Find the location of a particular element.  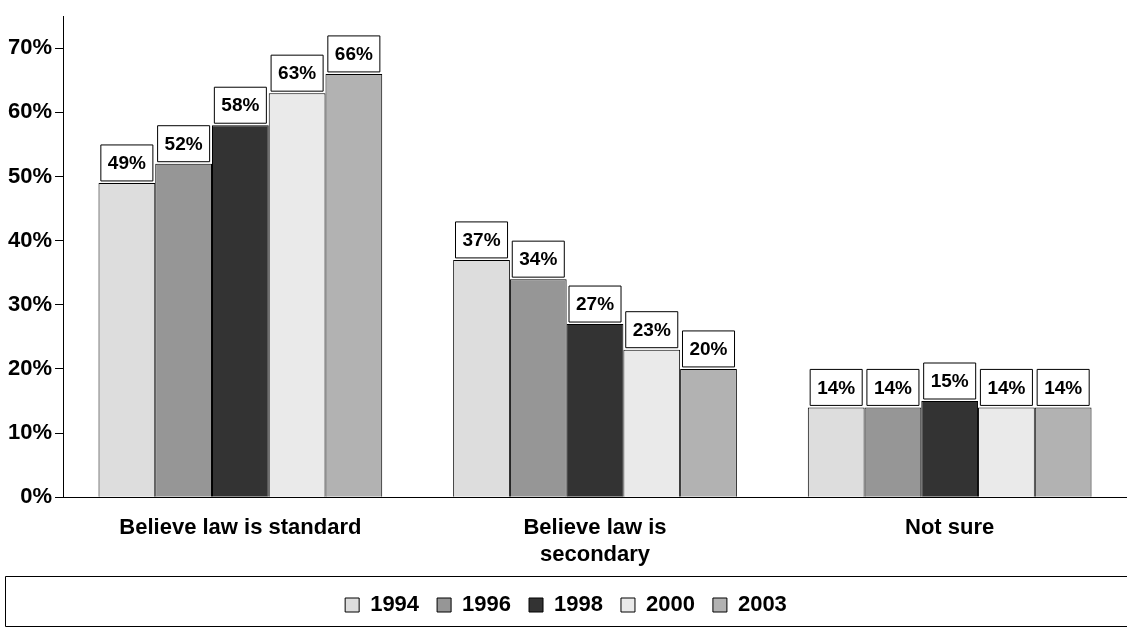

data-label: 49% is located at coordinates (126, 163).